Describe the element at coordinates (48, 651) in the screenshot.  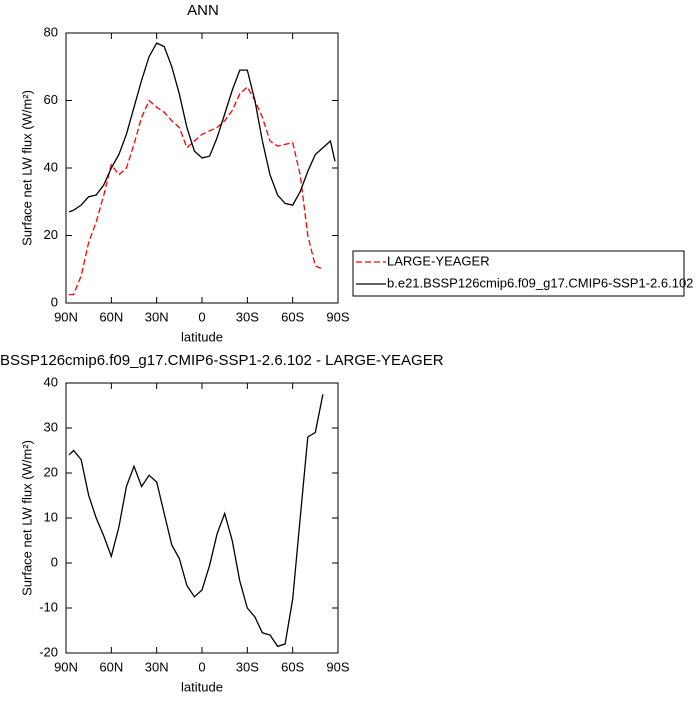
I see `y-tick-label: -20` at that location.